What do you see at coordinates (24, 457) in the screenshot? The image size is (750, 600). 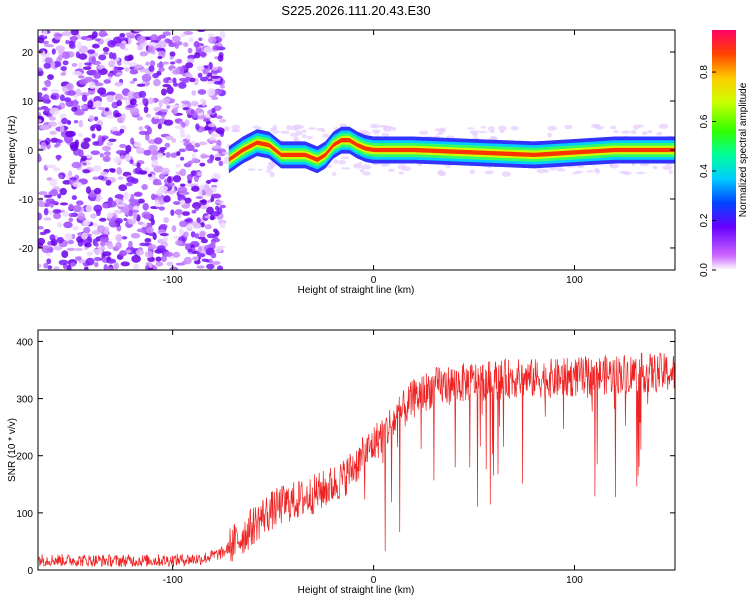 I see `snr-ytick-label: 200` at bounding box center [24, 457].